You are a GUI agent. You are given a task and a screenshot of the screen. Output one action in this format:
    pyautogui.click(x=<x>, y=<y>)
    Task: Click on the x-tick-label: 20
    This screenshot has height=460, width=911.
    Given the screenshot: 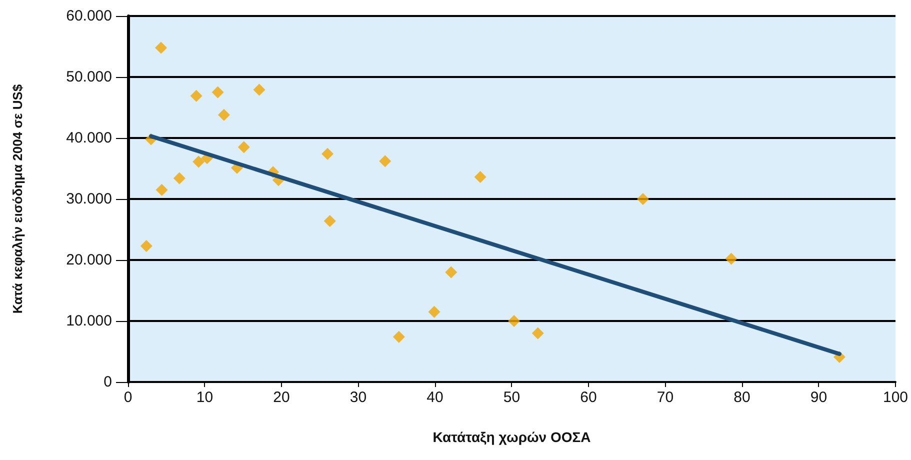 What is the action you would take?
    pyautogui.click(x=281, y=397)
    